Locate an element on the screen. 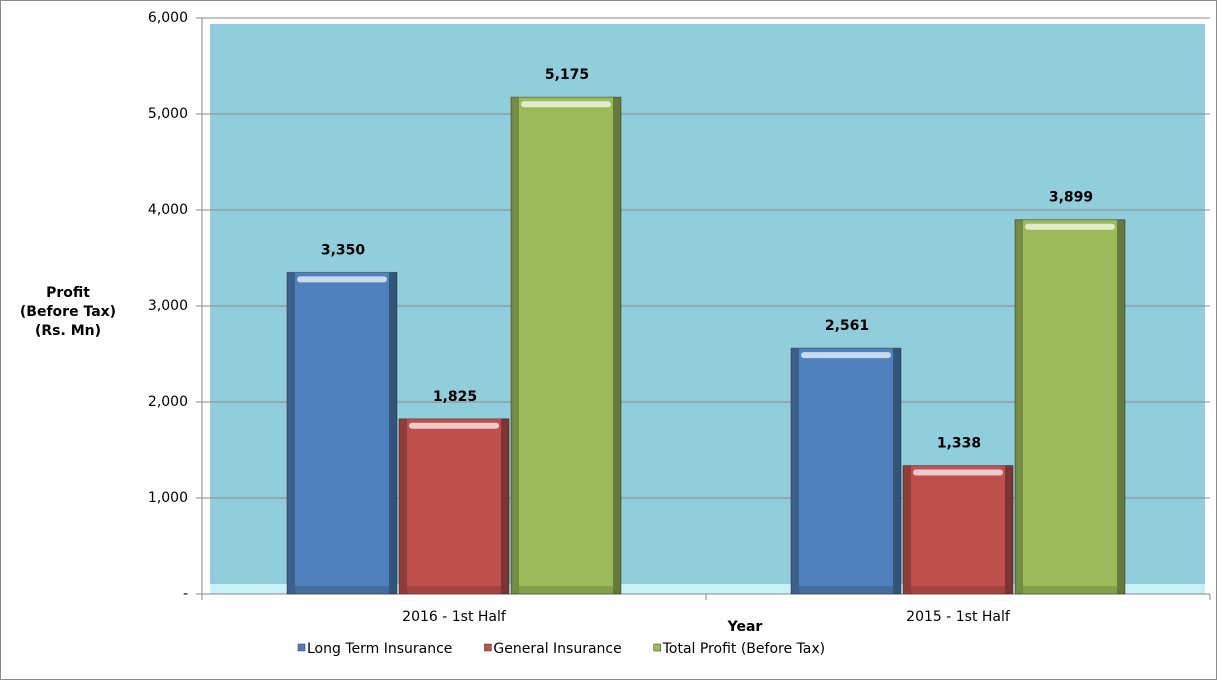 This screenshot has height=680, width=1217. y-tick-label: 4,000 is located at coordinates (168, 210).